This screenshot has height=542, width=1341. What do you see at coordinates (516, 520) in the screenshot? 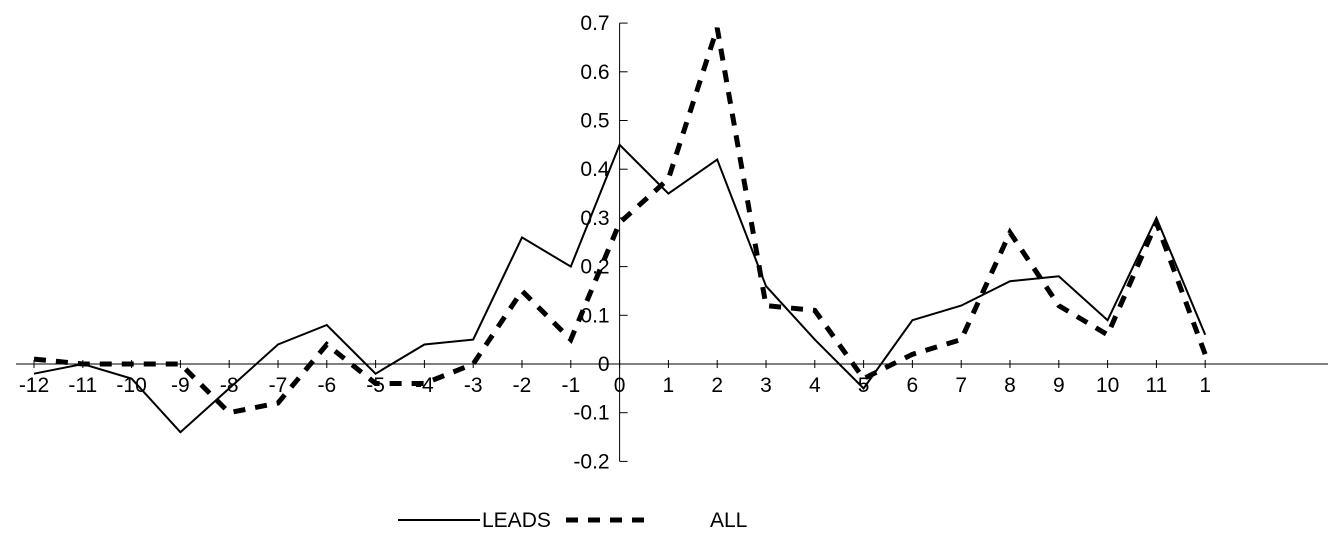
I see `legend-label-leads: LEADS` at bounding box center [516, 520].